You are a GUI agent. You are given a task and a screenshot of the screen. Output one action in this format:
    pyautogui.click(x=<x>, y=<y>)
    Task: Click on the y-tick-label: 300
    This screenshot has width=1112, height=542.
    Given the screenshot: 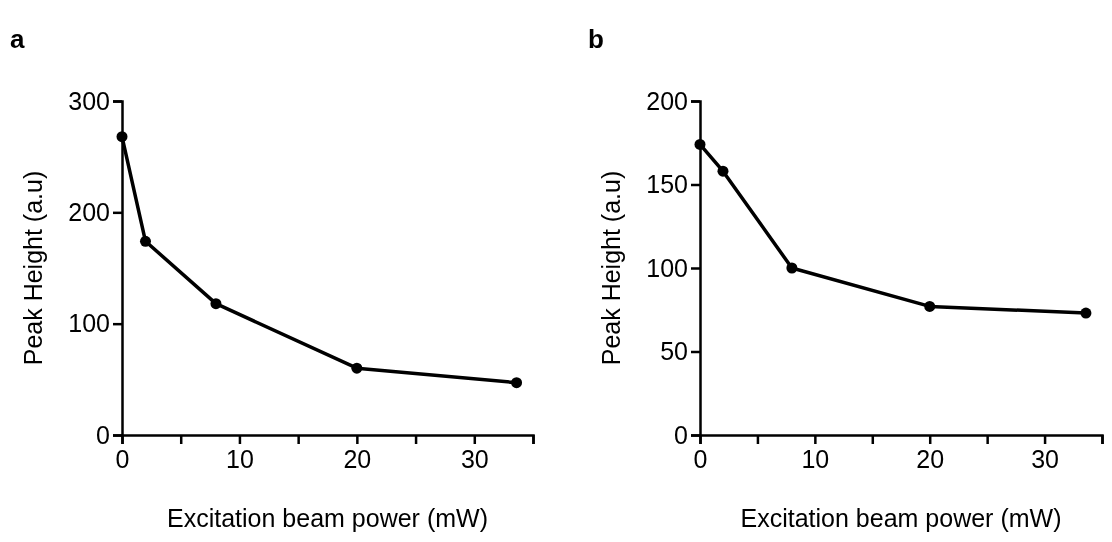 What is the action you would take?
    pyautogui.click(x=89, y=100)
    